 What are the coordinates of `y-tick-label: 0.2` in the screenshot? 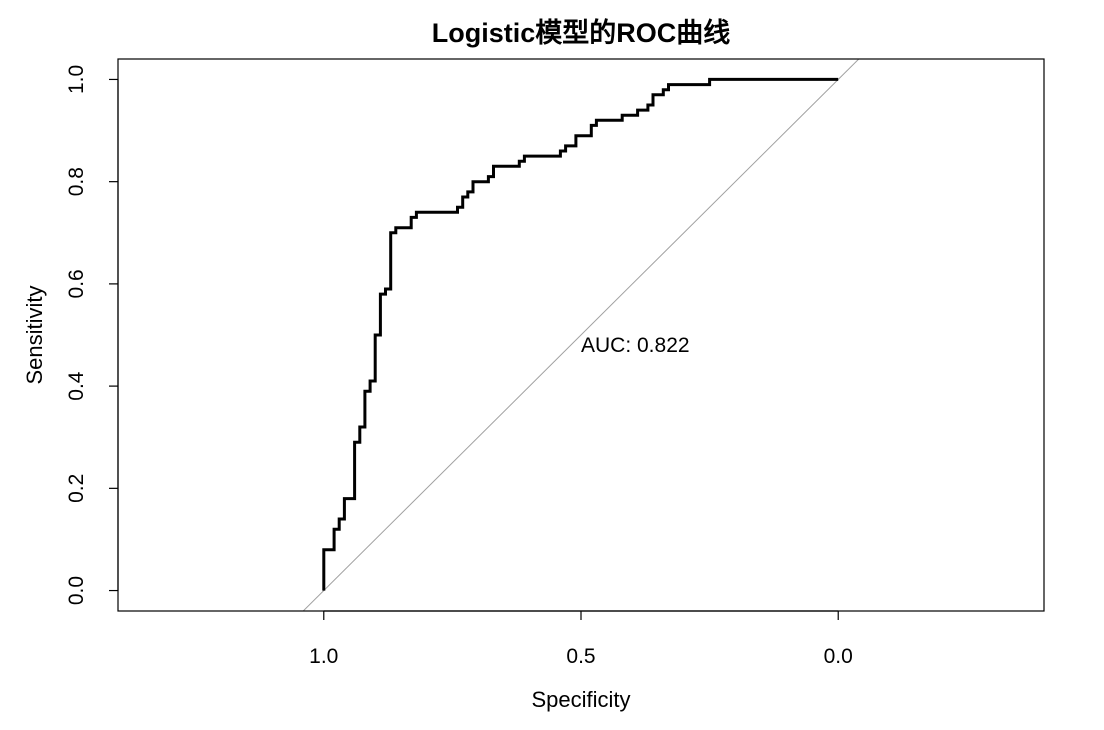 It's located at (76, 488).